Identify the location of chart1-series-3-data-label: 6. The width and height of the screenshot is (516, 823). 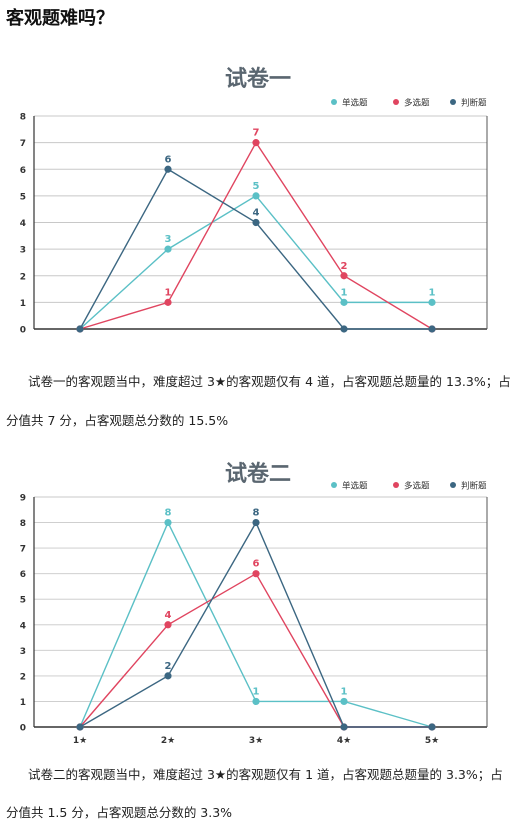
(168, 159).